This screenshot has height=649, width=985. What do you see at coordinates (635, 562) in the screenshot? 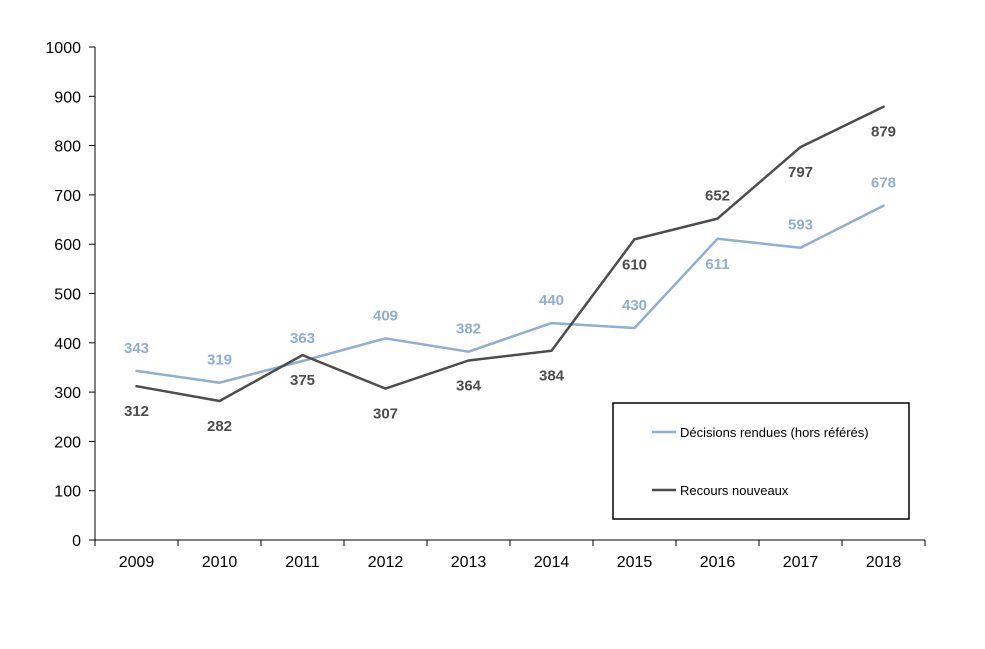
I see `x-tick-label: 2015` at bounding box center [635, 562].